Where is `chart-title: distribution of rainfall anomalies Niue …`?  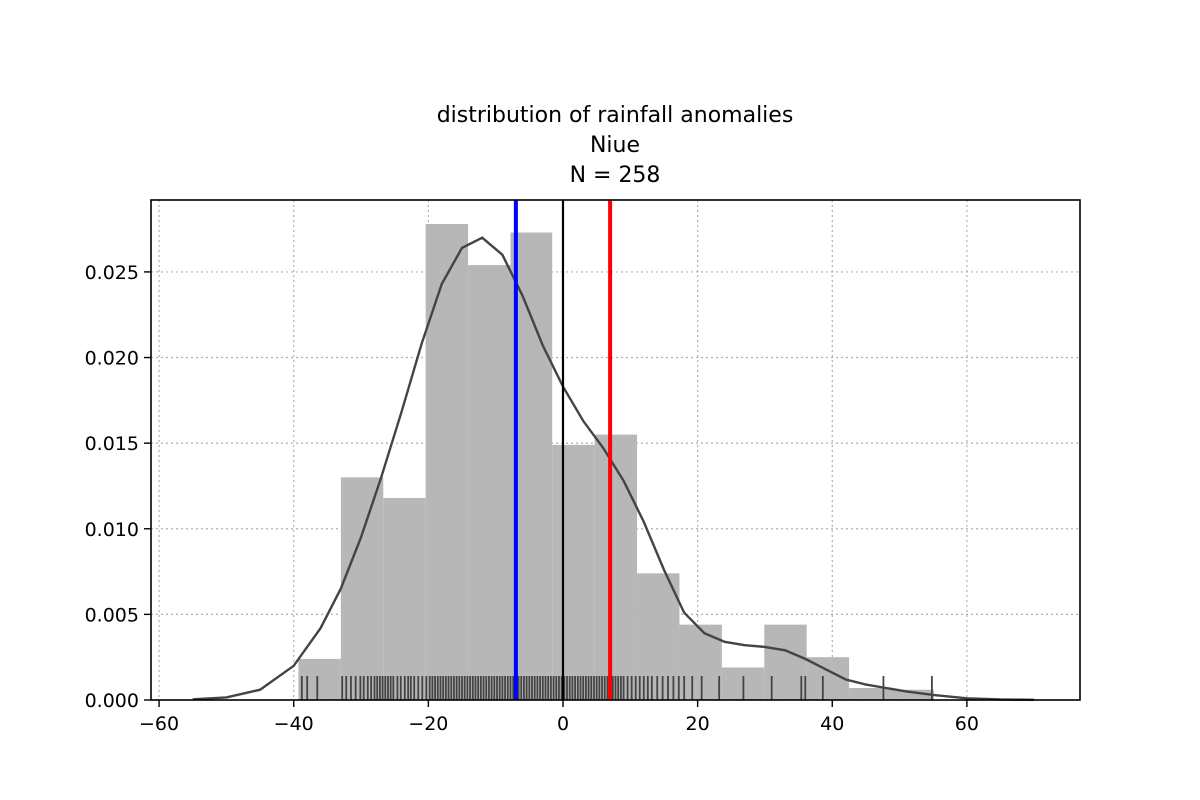 chart-title: distribution of rainfall anomalies Niue … is located at coordinates (615, 145).